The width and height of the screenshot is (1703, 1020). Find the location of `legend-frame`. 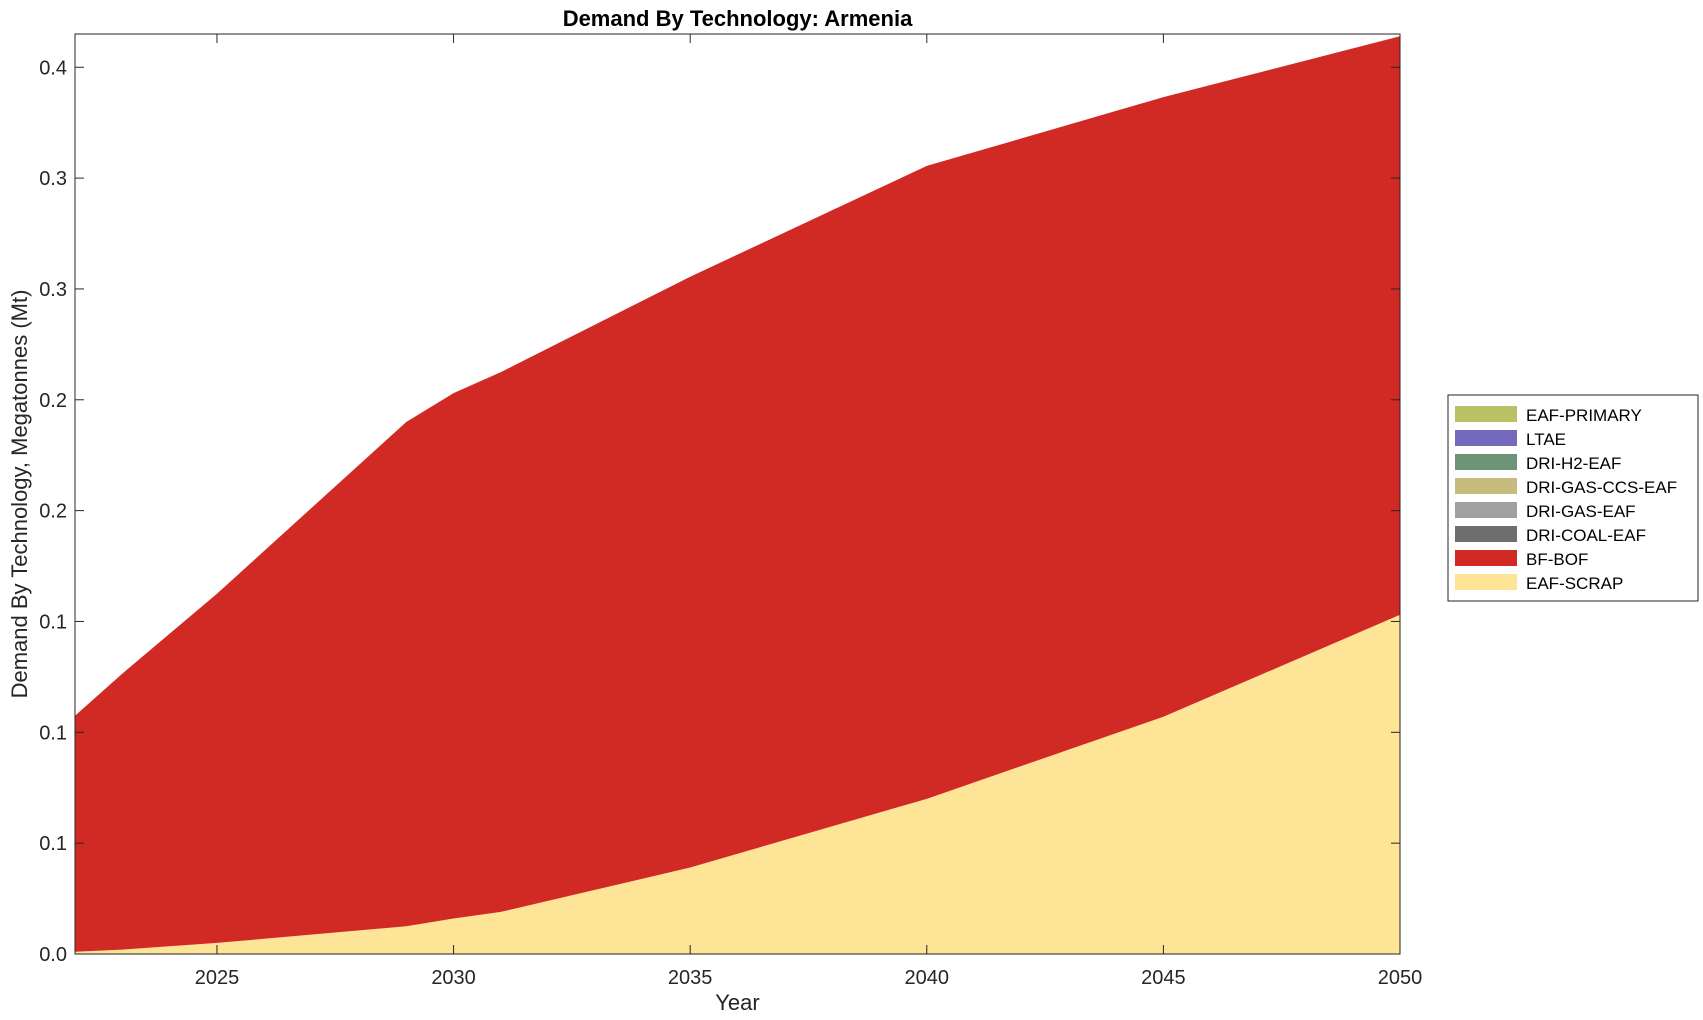

legend-frame is located at coordinates (1573, 498).